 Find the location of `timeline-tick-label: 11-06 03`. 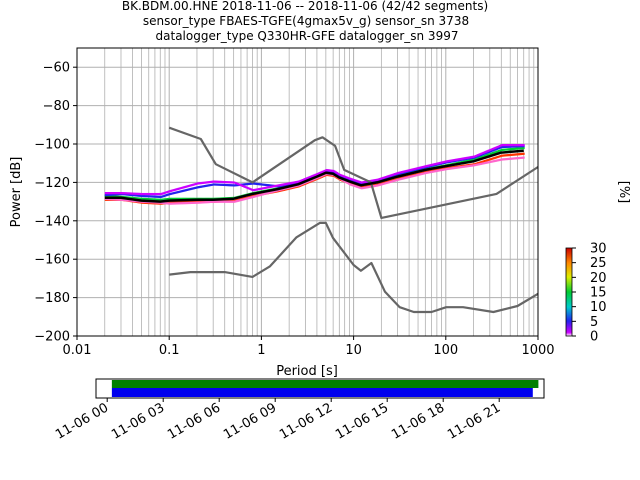

timeline-tick-label: 11-06 03 is located at coordinates (138, 421).